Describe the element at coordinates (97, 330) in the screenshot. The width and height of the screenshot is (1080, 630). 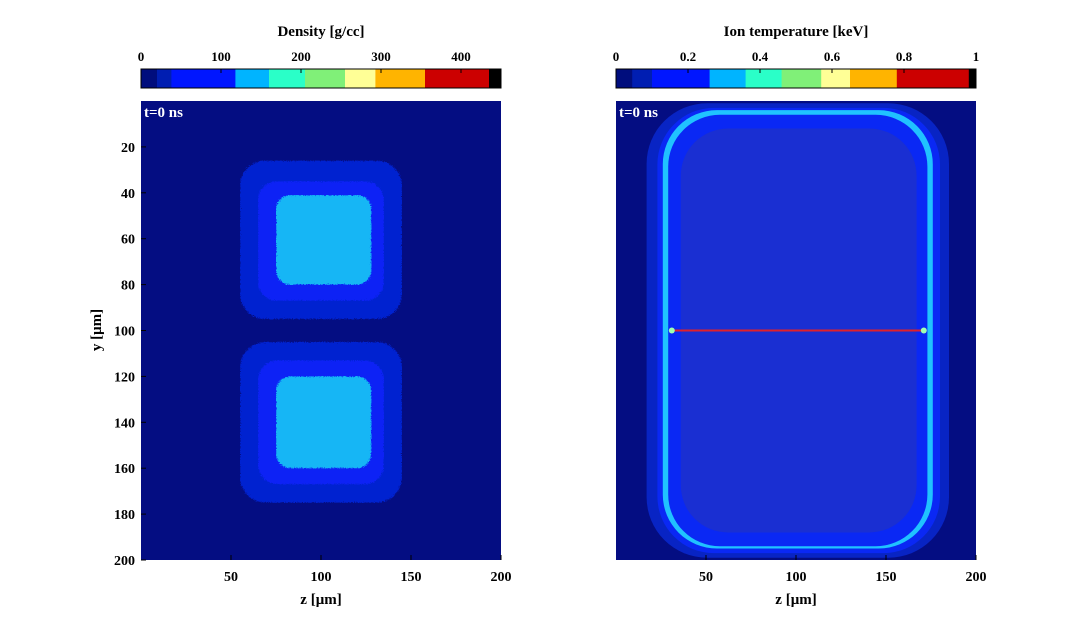
I see `density-y-axis-label: y [μm]` at that location.